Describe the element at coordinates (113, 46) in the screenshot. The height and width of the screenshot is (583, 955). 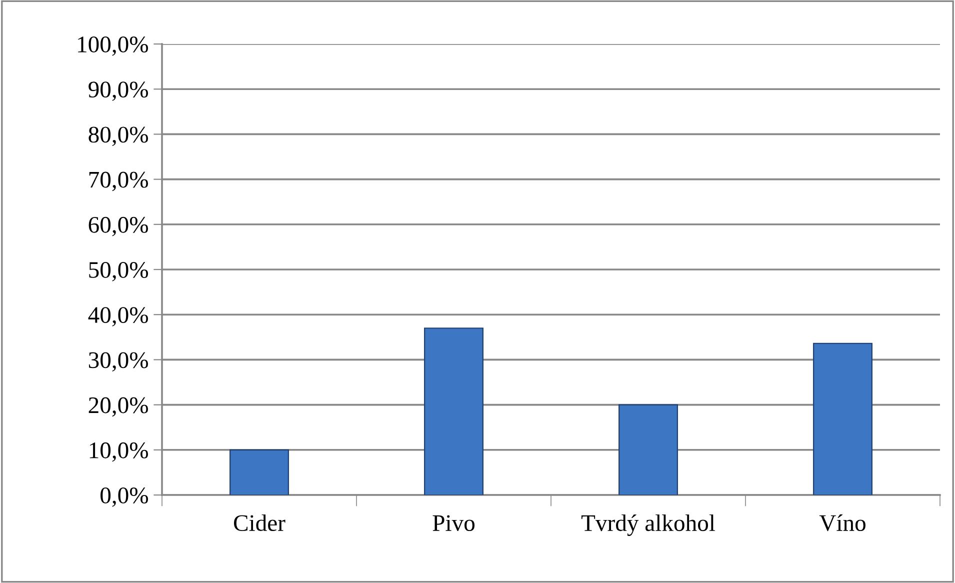
I see `y-tick-label: 100,0%` at that location.